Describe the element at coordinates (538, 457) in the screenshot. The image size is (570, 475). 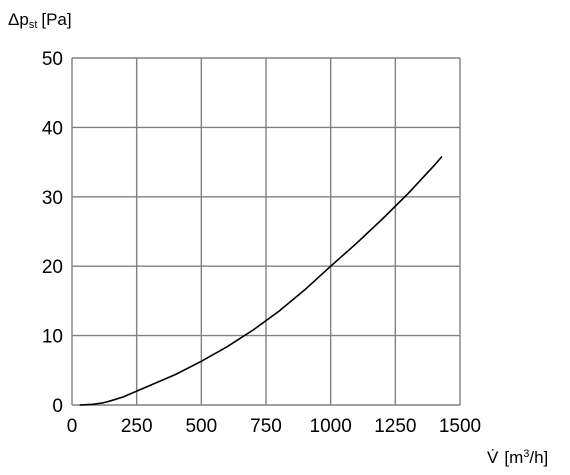
I see `x-axis-unit-suffix: /h]` at that location.